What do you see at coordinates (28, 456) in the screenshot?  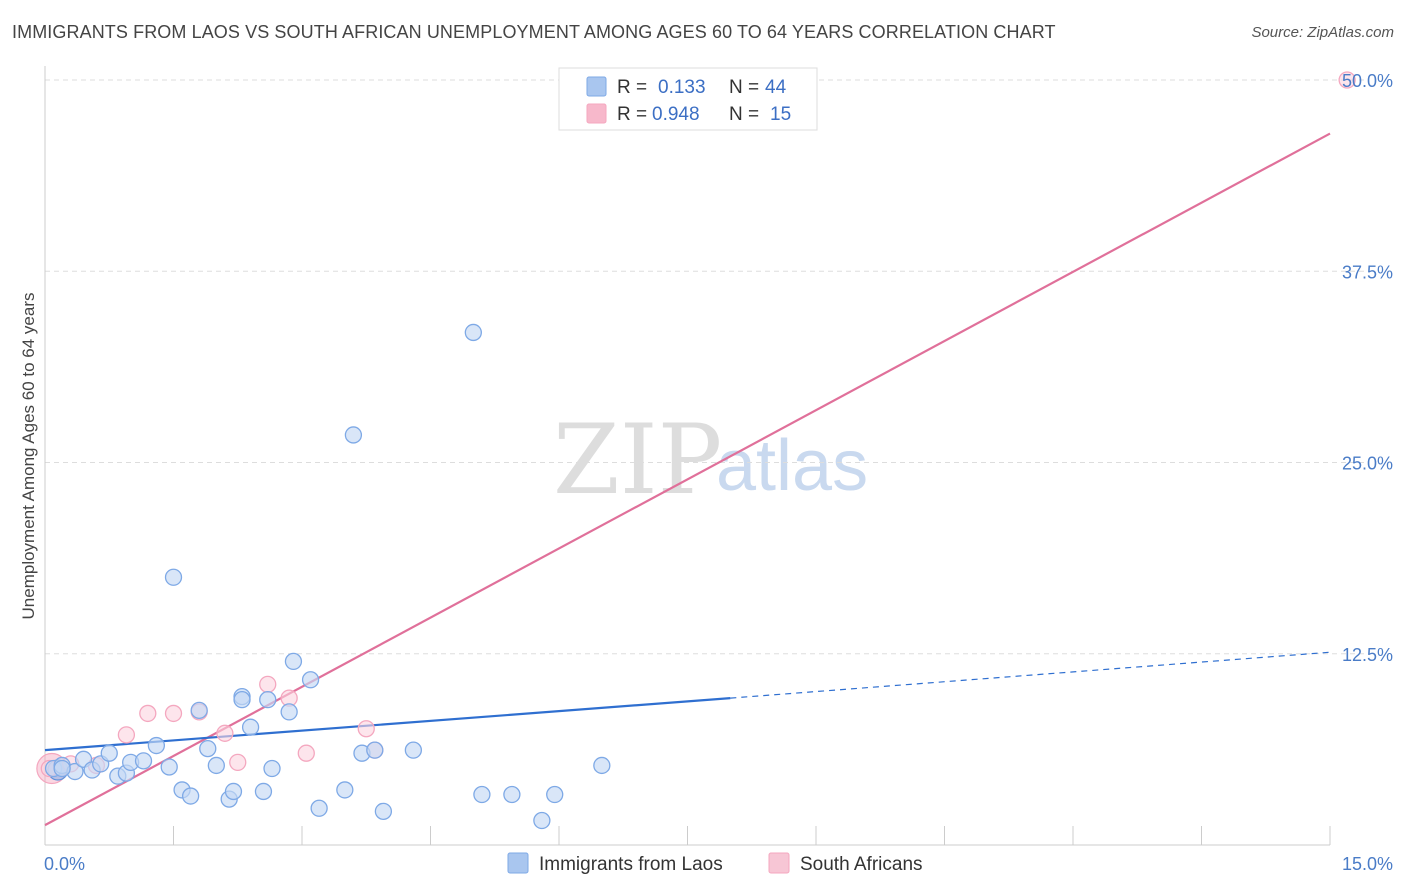 I see `y-axis-label: Unemployment Among Ages 60 to 64 years` at bounding box center [28, 456].